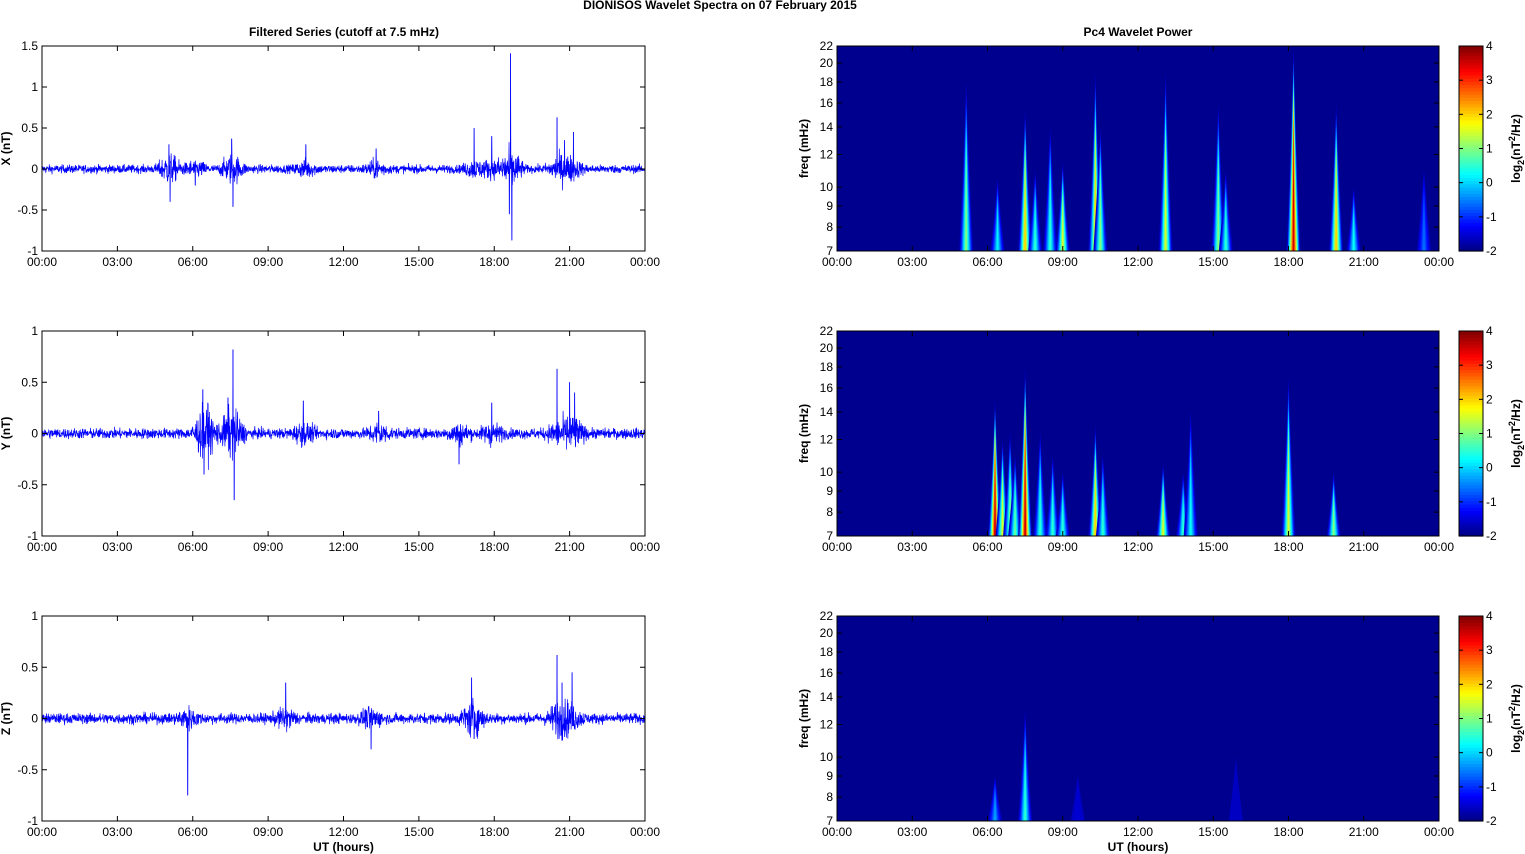  I want to click on y-tick-label: 12, so click(827, 155).